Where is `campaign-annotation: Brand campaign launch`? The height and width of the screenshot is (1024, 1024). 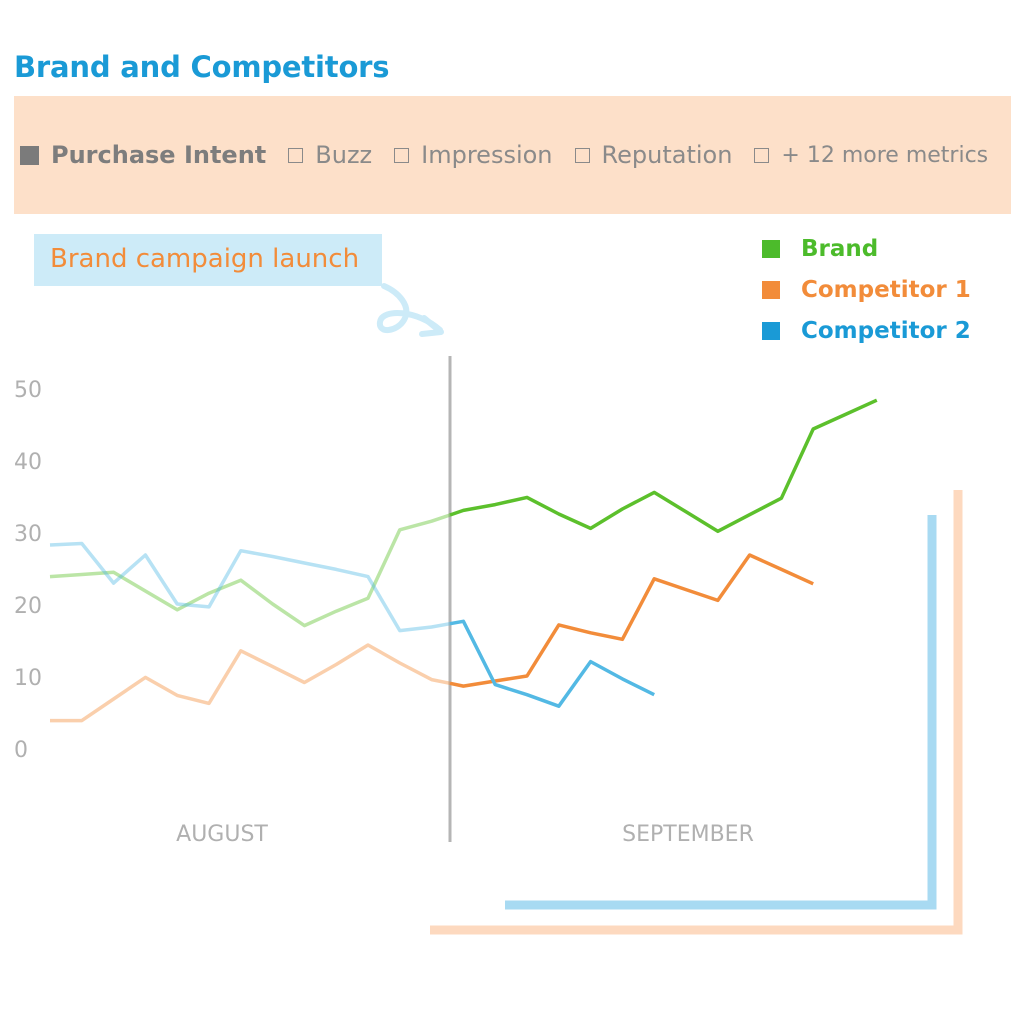
campaign-annotation: Brand campaign launch is located at coordinates (208, 260).